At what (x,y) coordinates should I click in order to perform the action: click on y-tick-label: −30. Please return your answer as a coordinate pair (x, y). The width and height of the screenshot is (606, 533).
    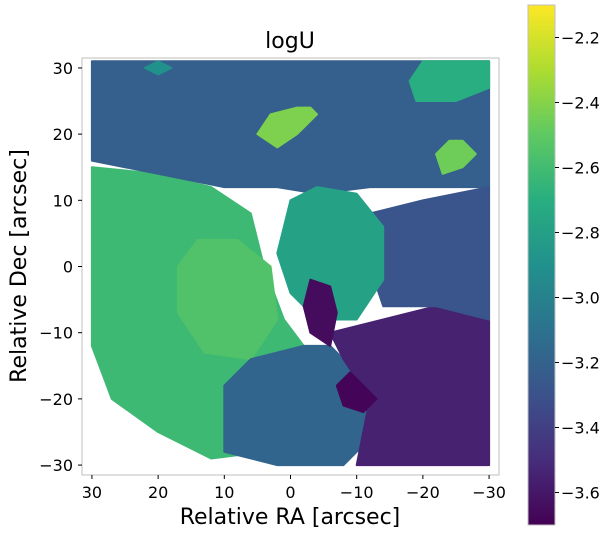
    Looking at the image, I should click on (56, 465).